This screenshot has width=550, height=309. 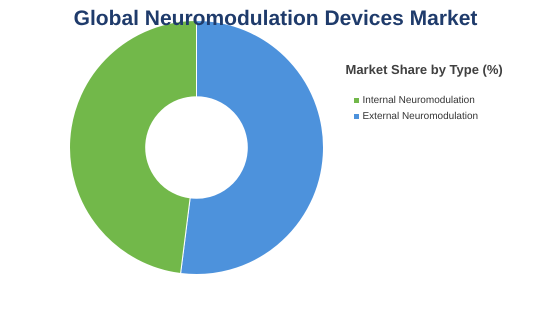 What do you see at coordinates (418, 100) in the screenshot?
I see `legend-label: Internal Neuromodulation` at bounding box center [418, 100].